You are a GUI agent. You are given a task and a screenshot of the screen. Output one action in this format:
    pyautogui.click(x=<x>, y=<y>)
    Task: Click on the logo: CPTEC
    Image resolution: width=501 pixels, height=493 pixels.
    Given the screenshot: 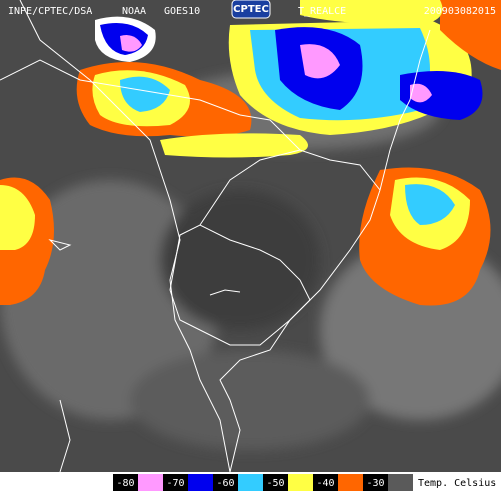 What is the action you would take?
    pyautogui.click(x=251, y=9)
    